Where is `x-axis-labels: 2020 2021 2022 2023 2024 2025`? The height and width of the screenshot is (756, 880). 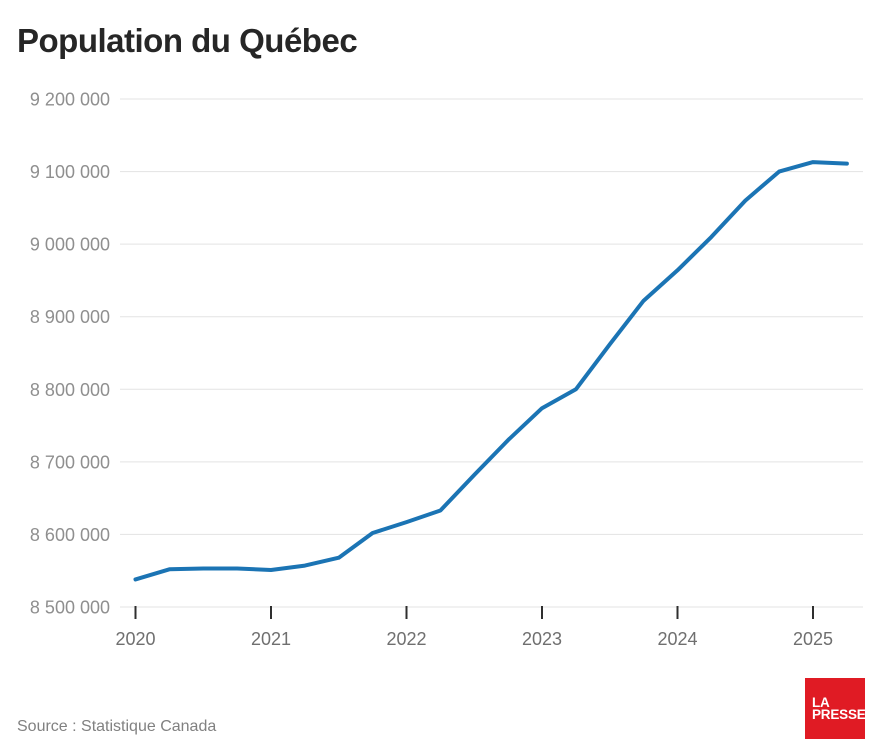 x-axis-labels: 2020 2021 2022 2023 2024 2025 is located at coordinates (474, 639).